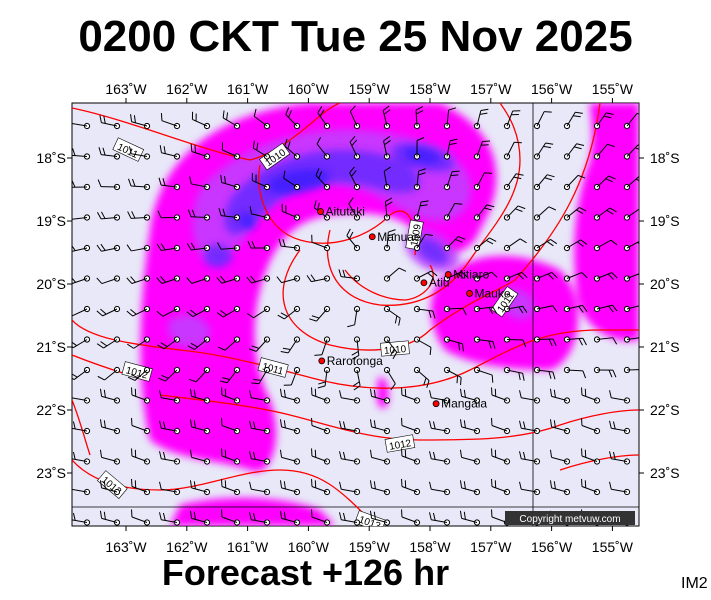 The image size is (711, 600). I want to click on lat-label: 23˚S, so click(665, 473).